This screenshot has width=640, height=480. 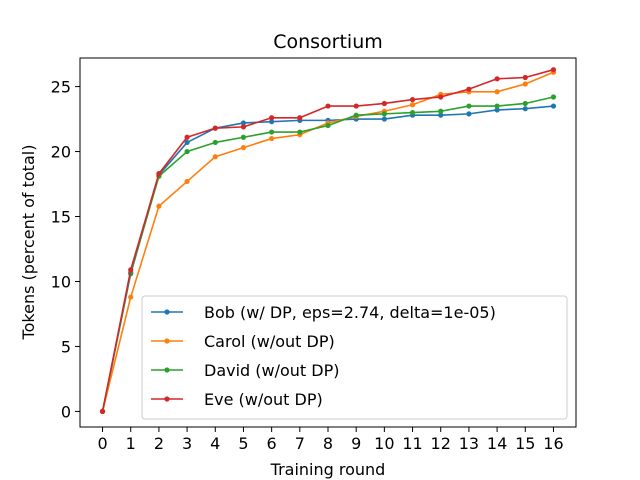 What do you see at coordinates (328, 443) in the screenshot?
I see `x-tick-label: 8` at bounding box center [328, 443].